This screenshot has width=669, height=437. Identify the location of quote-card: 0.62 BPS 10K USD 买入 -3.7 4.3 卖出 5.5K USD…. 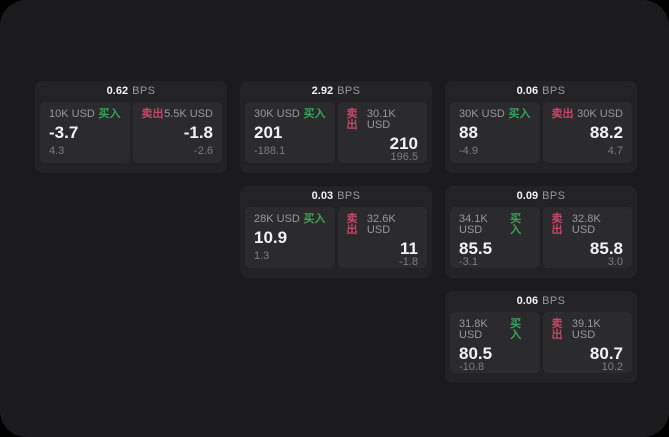
(131, 127).